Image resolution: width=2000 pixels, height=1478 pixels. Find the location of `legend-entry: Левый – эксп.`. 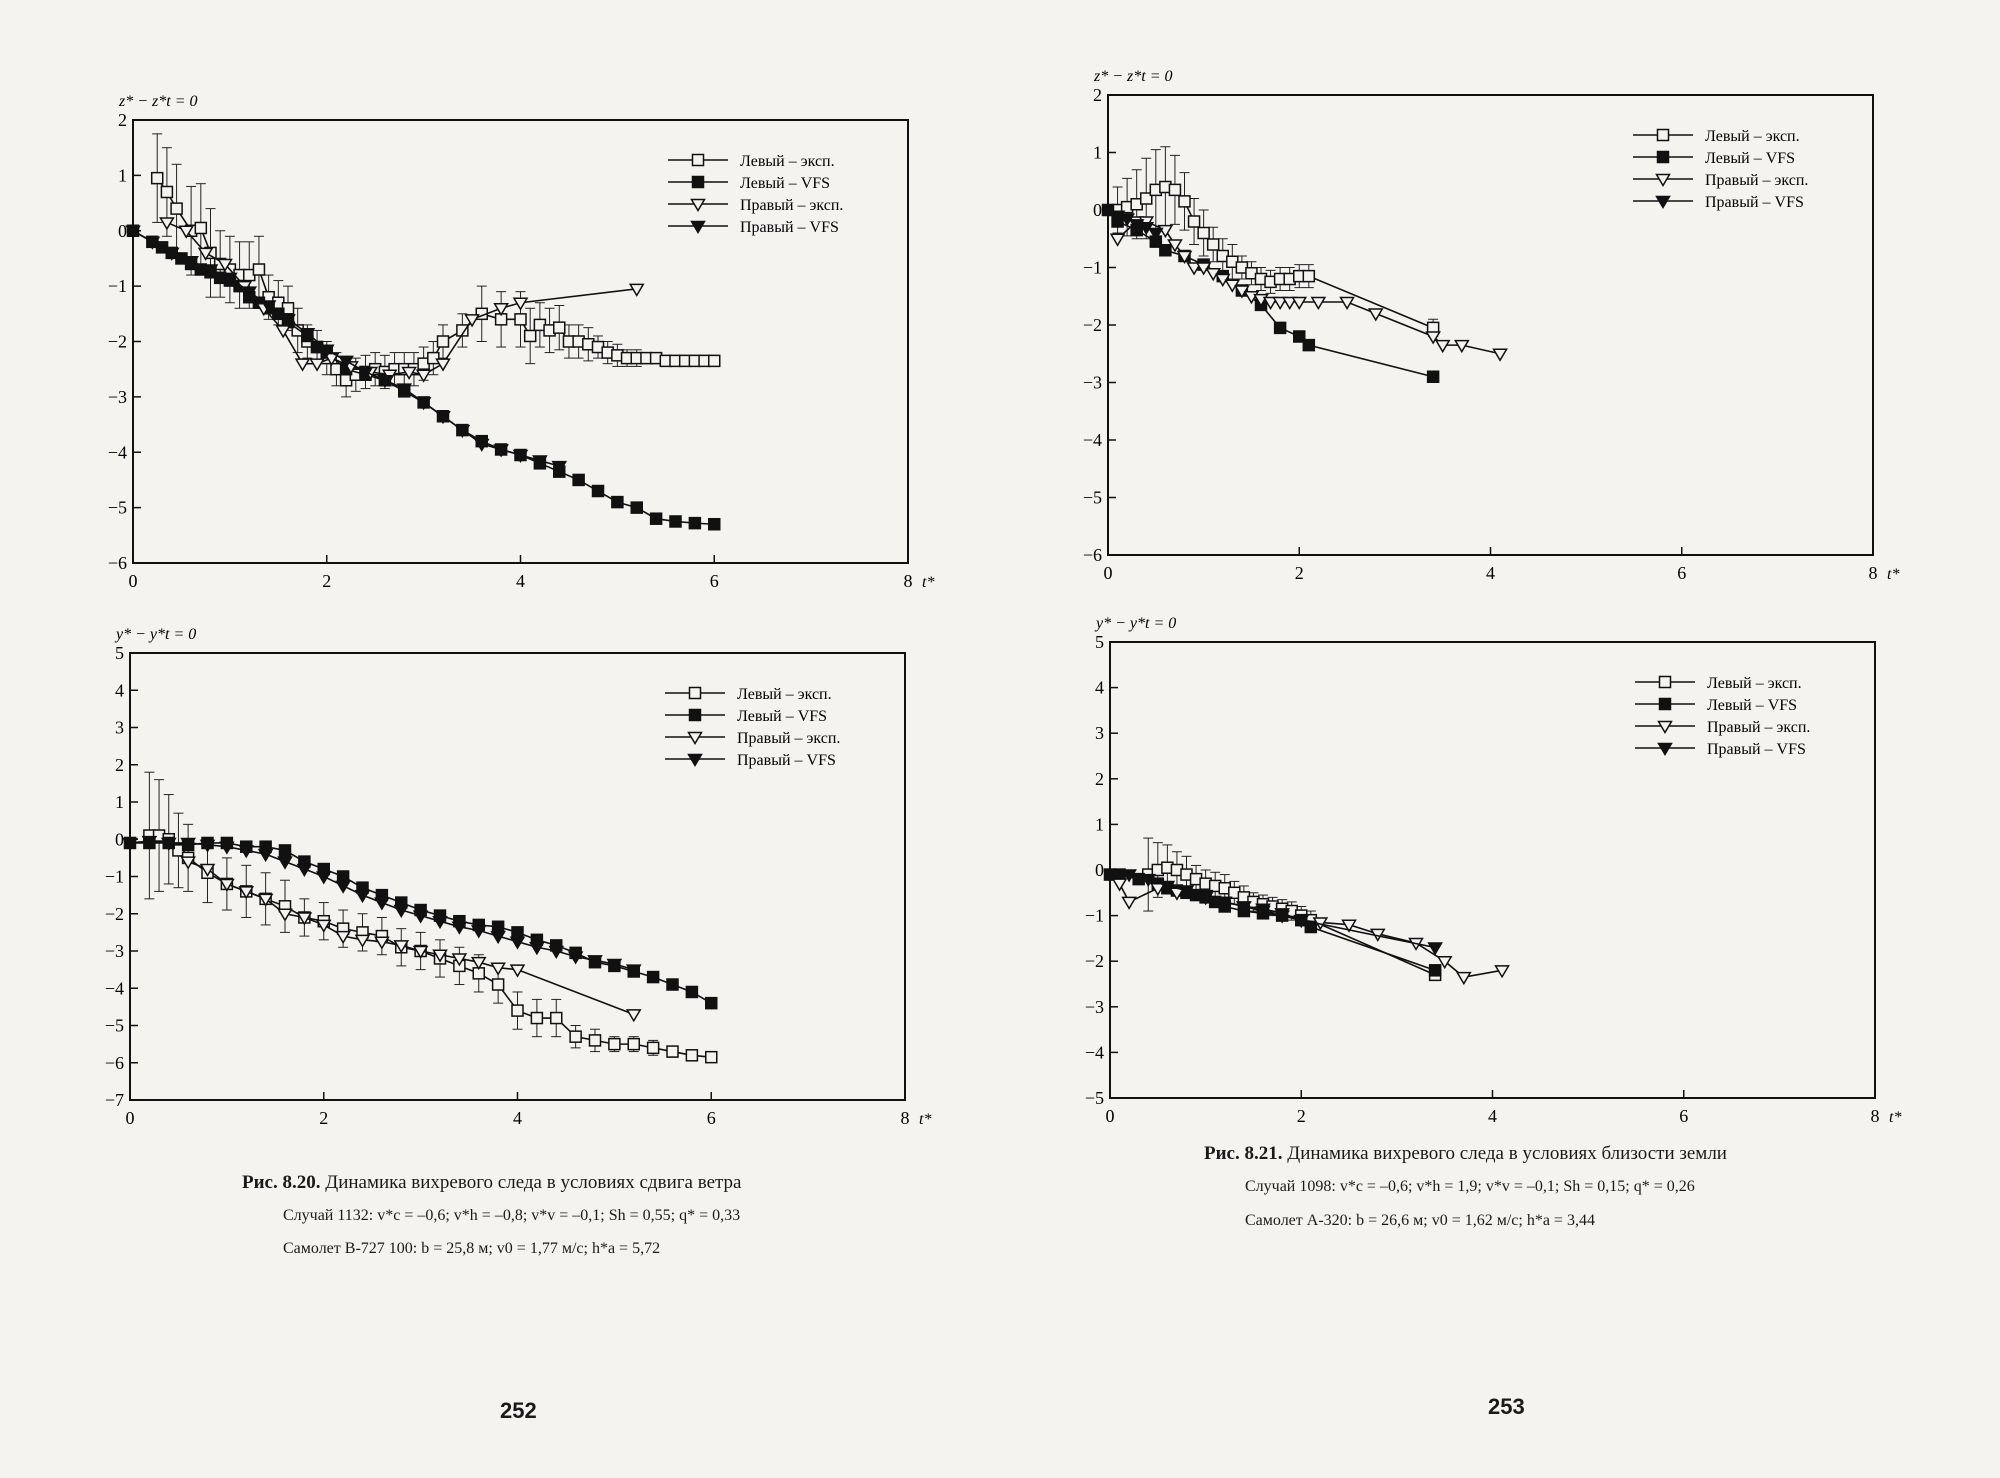

legend-entry: Левый – эксп. is located at coordinates (1754, 683).